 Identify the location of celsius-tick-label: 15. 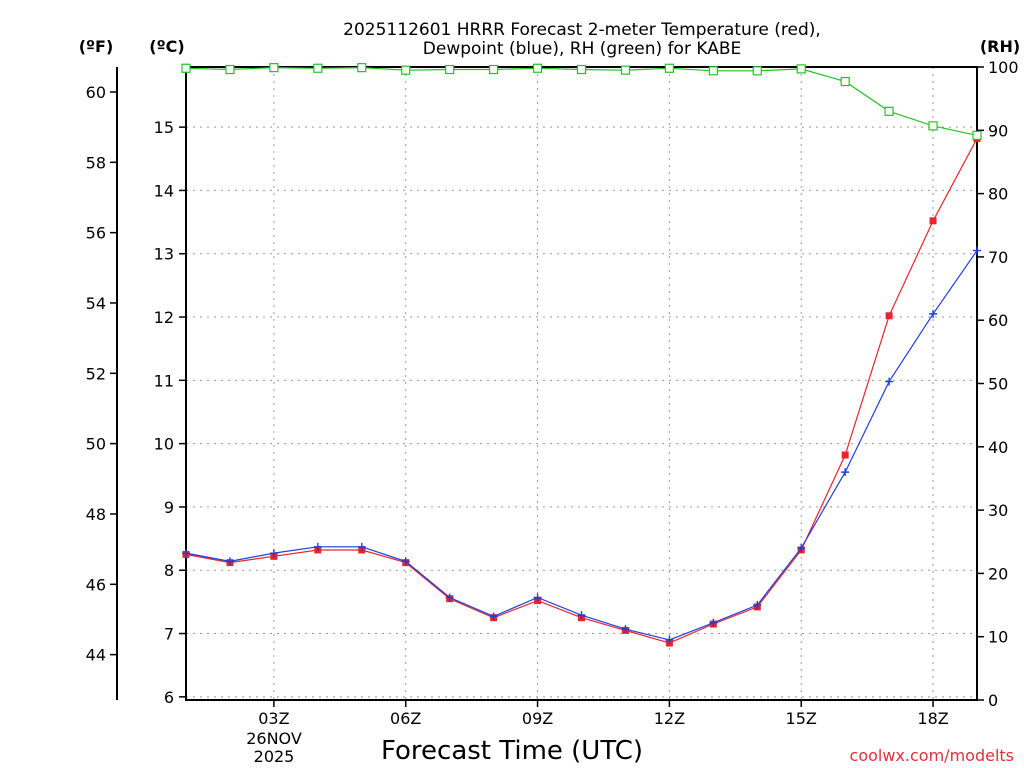
(164, 127).